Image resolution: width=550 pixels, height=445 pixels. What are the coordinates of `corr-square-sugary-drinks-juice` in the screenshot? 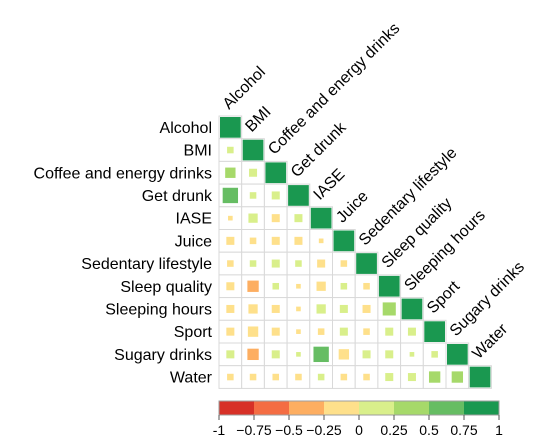 It's located at (344, 354).